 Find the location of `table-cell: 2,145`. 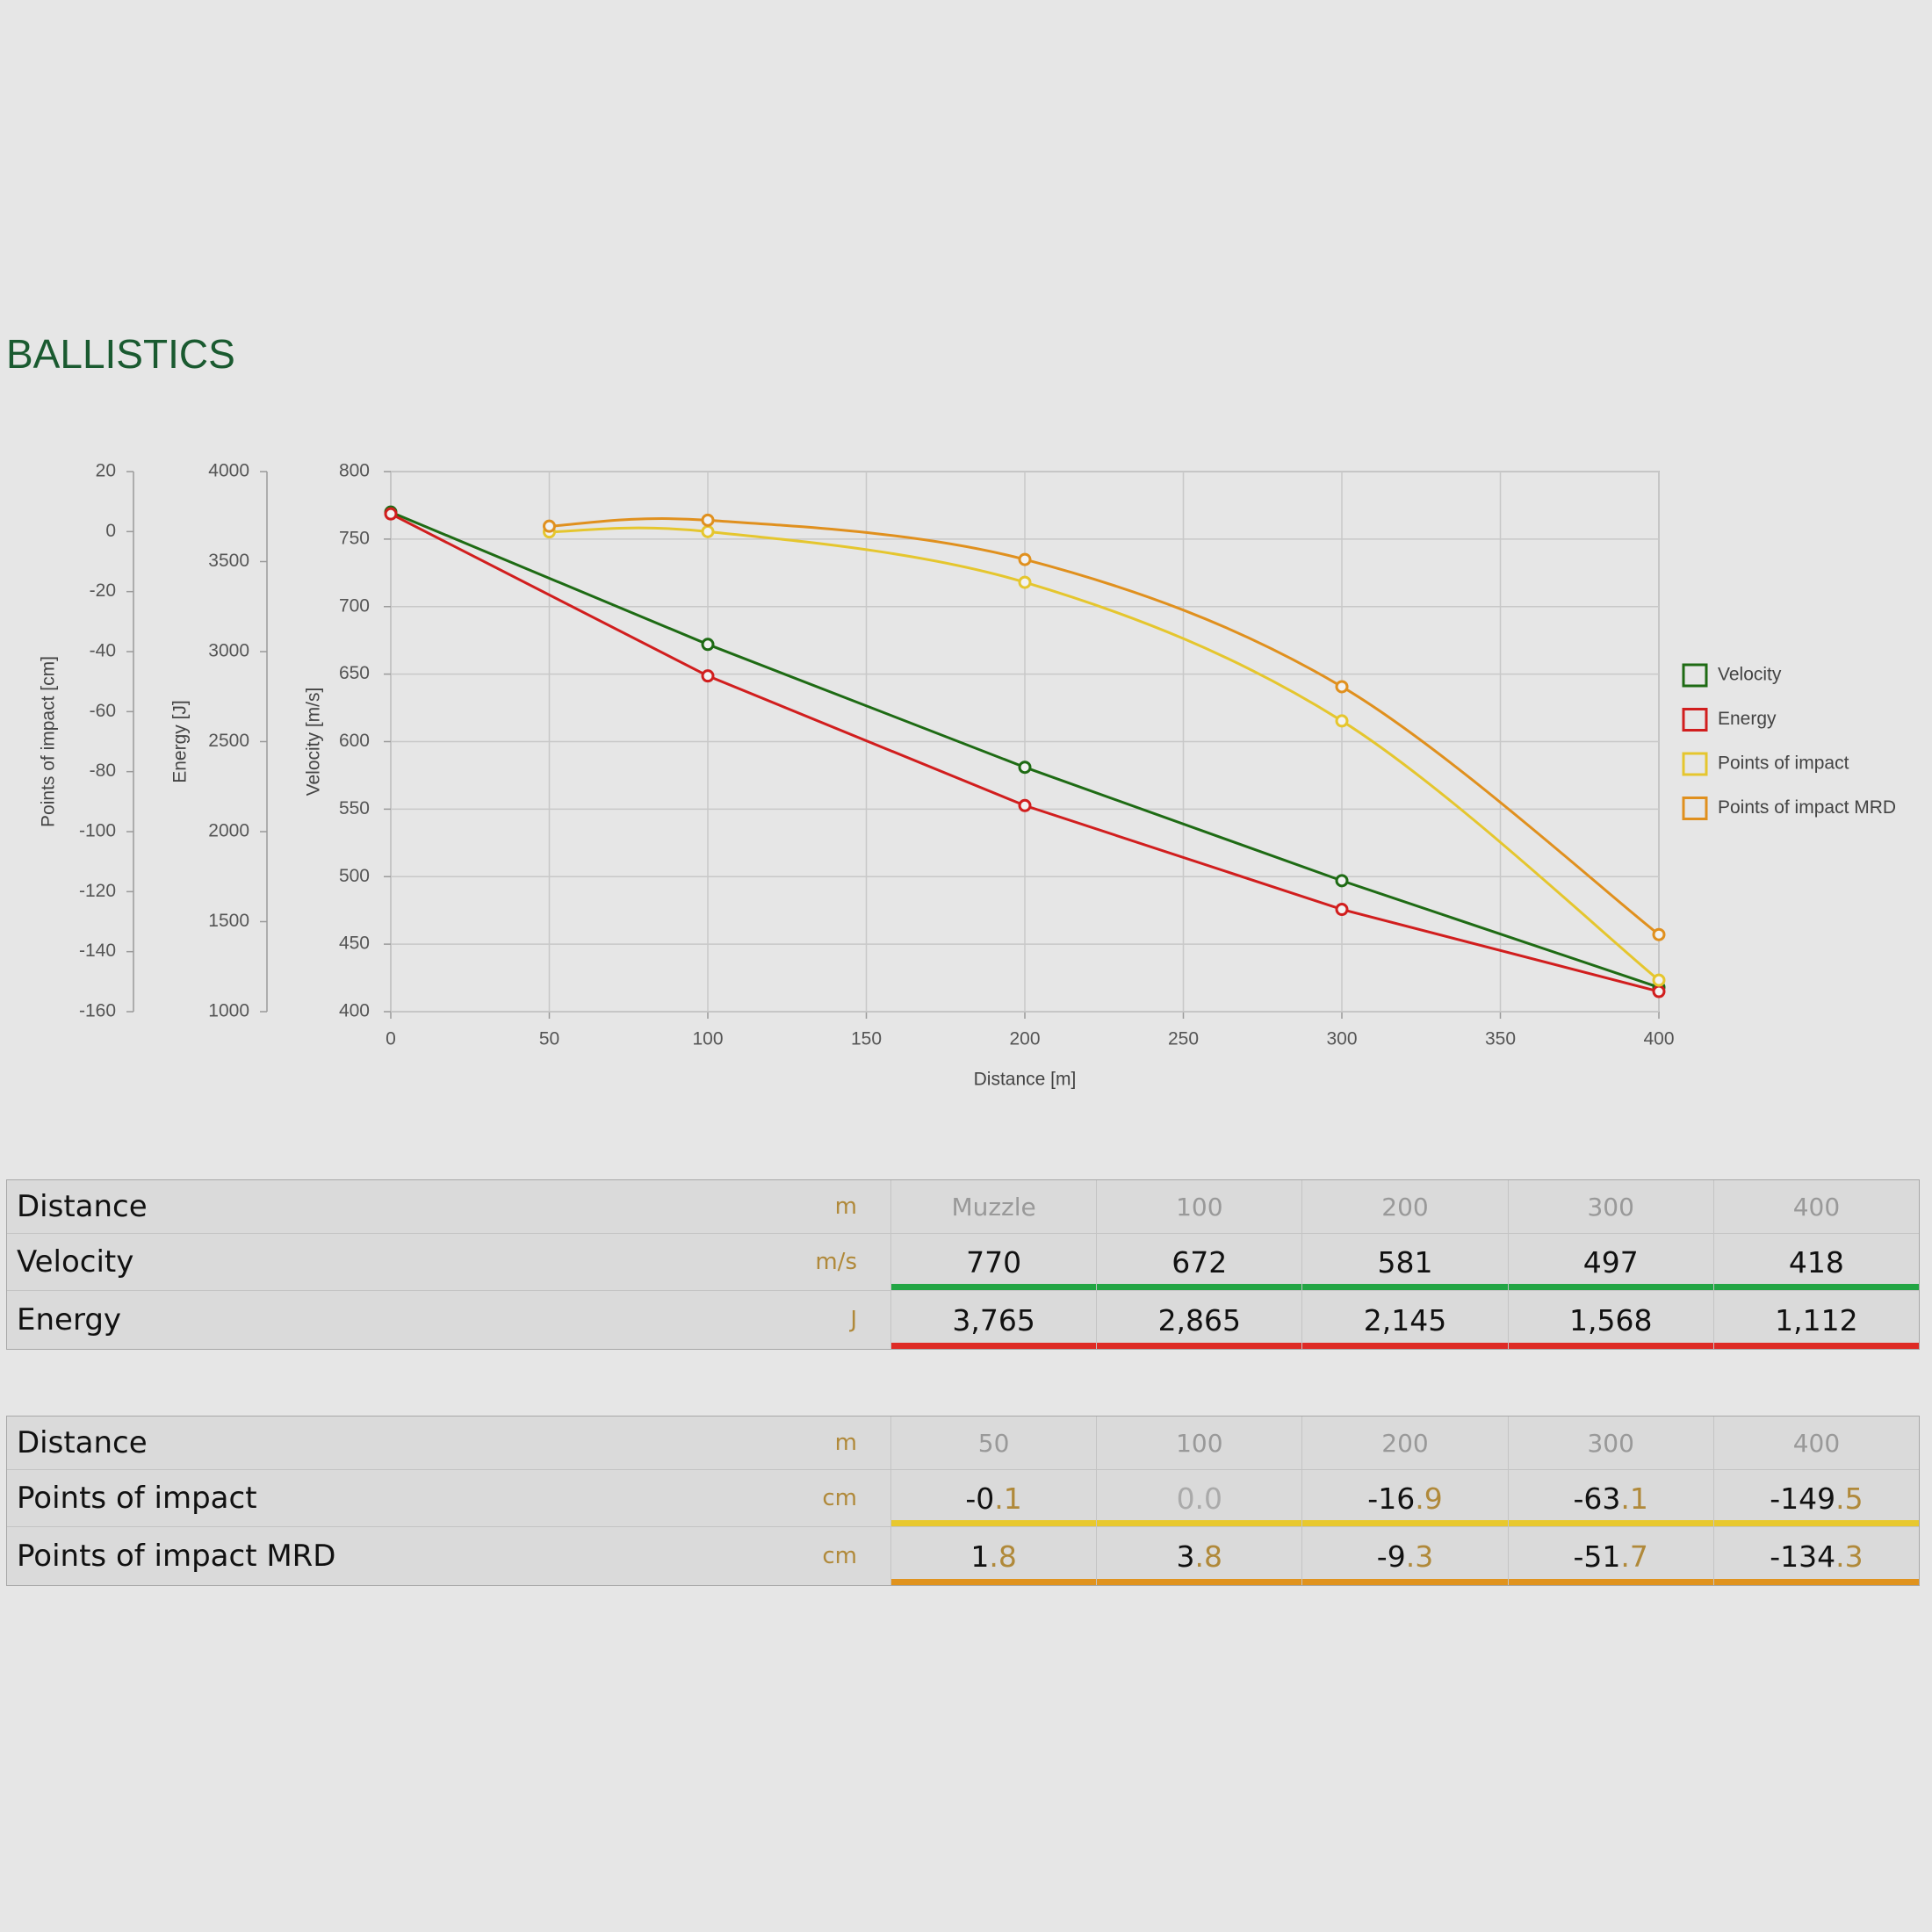

table-cell: 2,145 is located at coordinates (1405, 1320).